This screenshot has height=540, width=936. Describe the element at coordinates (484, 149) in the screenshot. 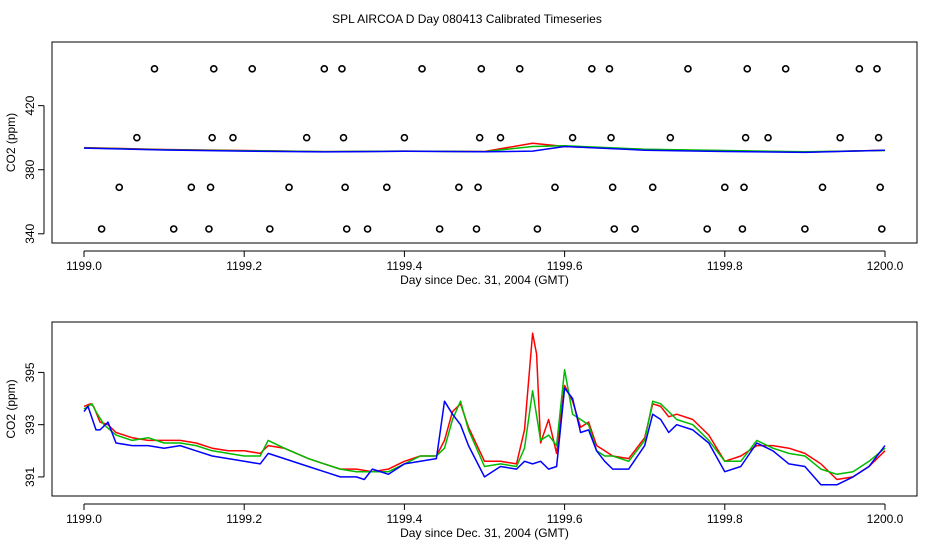

I see `series-line-blue` at that location.